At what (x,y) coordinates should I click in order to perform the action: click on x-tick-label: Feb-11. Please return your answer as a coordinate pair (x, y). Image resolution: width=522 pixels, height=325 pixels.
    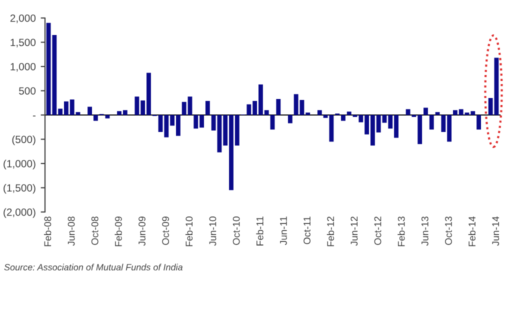
    Looking at the image, I should click on (260, 231).